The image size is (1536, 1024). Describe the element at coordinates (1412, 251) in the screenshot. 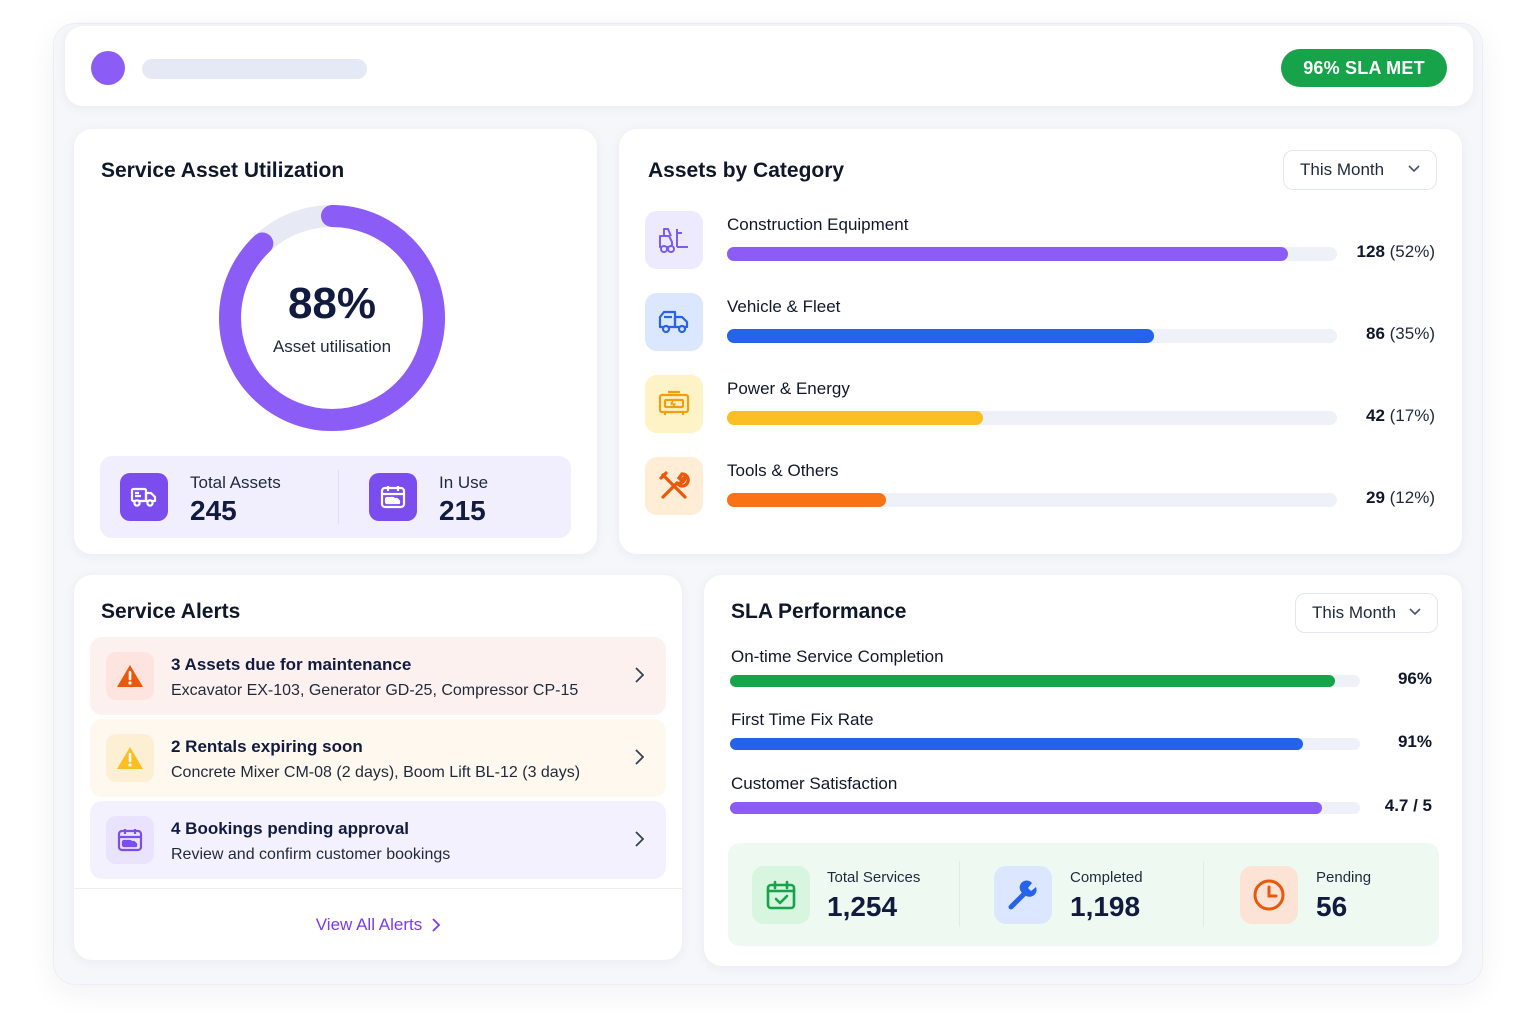

I see `category-count-percent: (52%)` at that location.